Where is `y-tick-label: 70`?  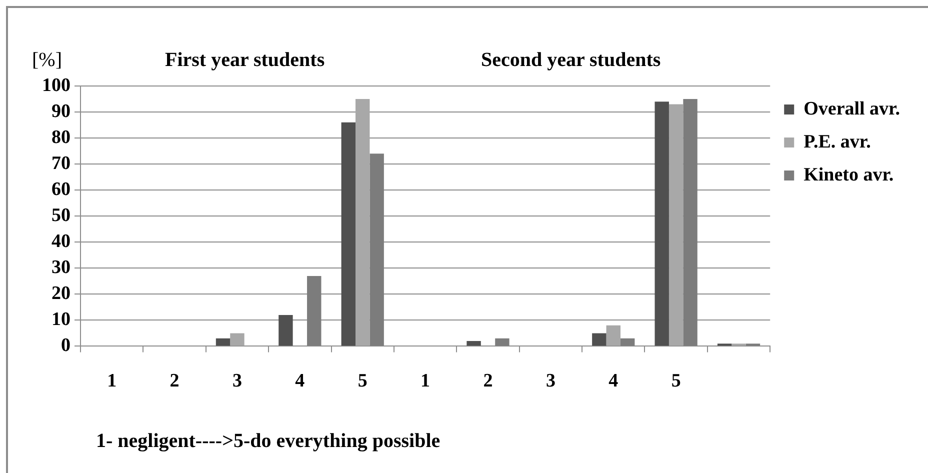 y-tick-label: 70 is located at coordinates (61, 163).